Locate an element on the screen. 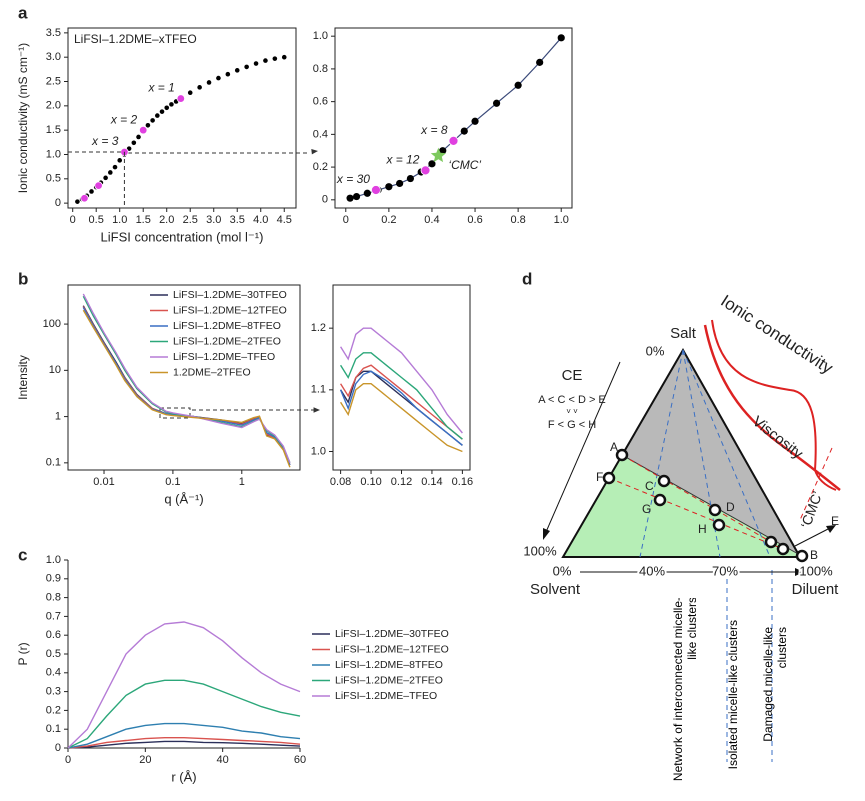 Image resolution: width=865 pixels, height=801 pixels. y-tick-label: 1.5 is located at coordinates (53, 130).